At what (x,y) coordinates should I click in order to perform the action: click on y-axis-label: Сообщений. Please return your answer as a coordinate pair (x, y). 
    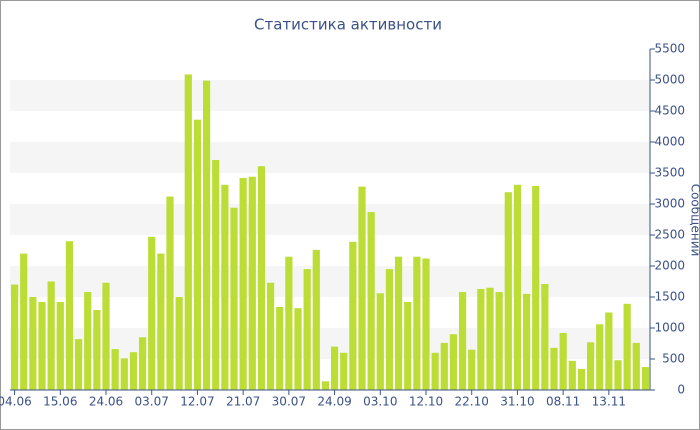
    Looking at the image, I should click on (694, 220).